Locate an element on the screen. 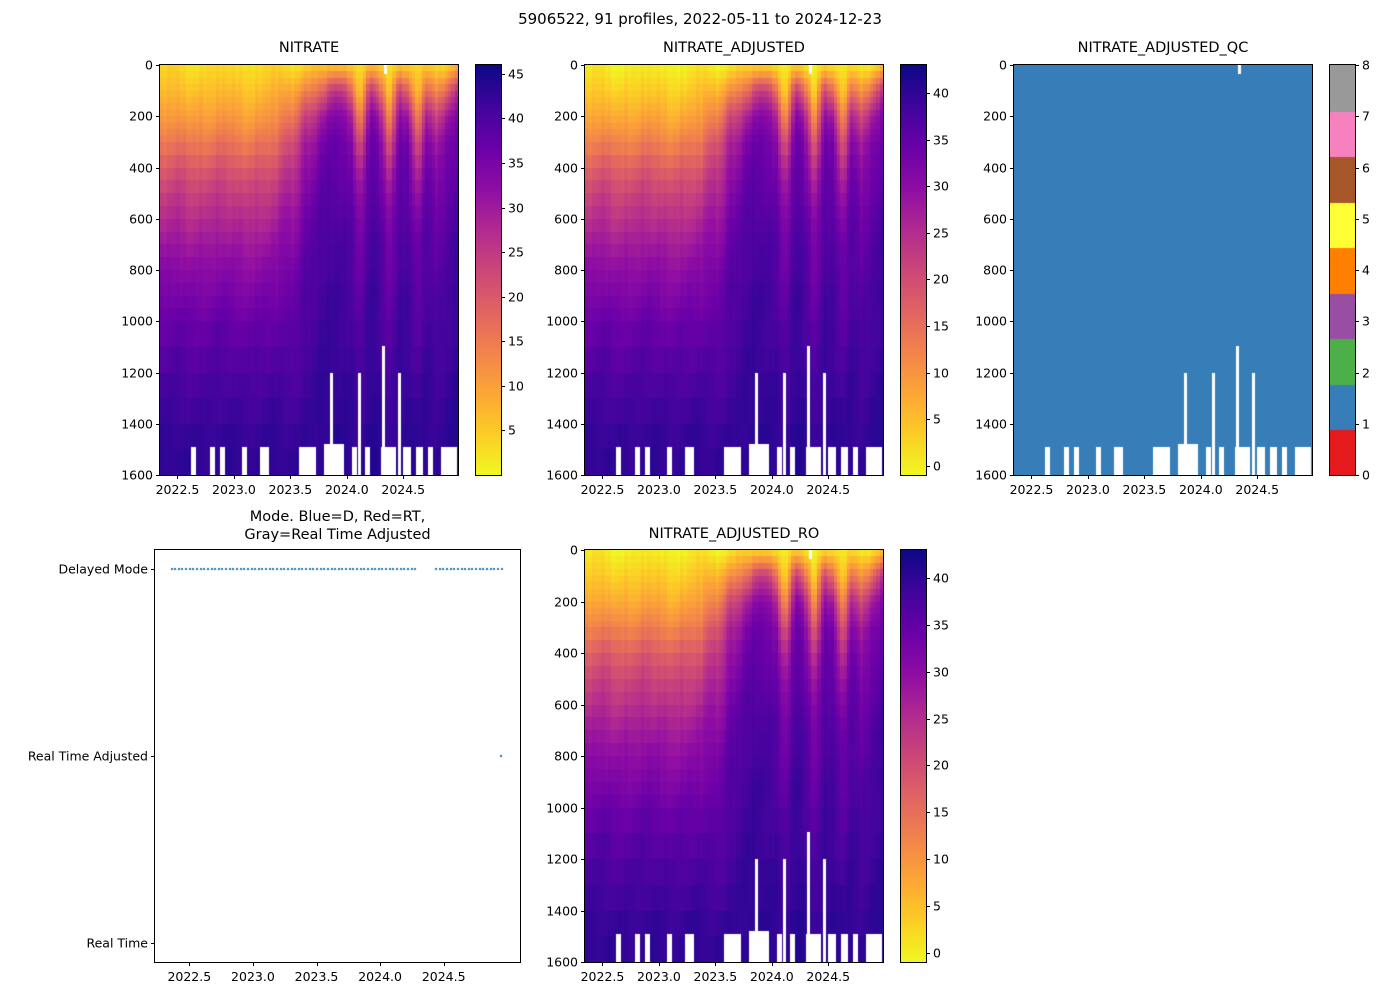 This screenshot has width=1400, height=1000. tick-label: 35 is located at coordinates (941, 625).